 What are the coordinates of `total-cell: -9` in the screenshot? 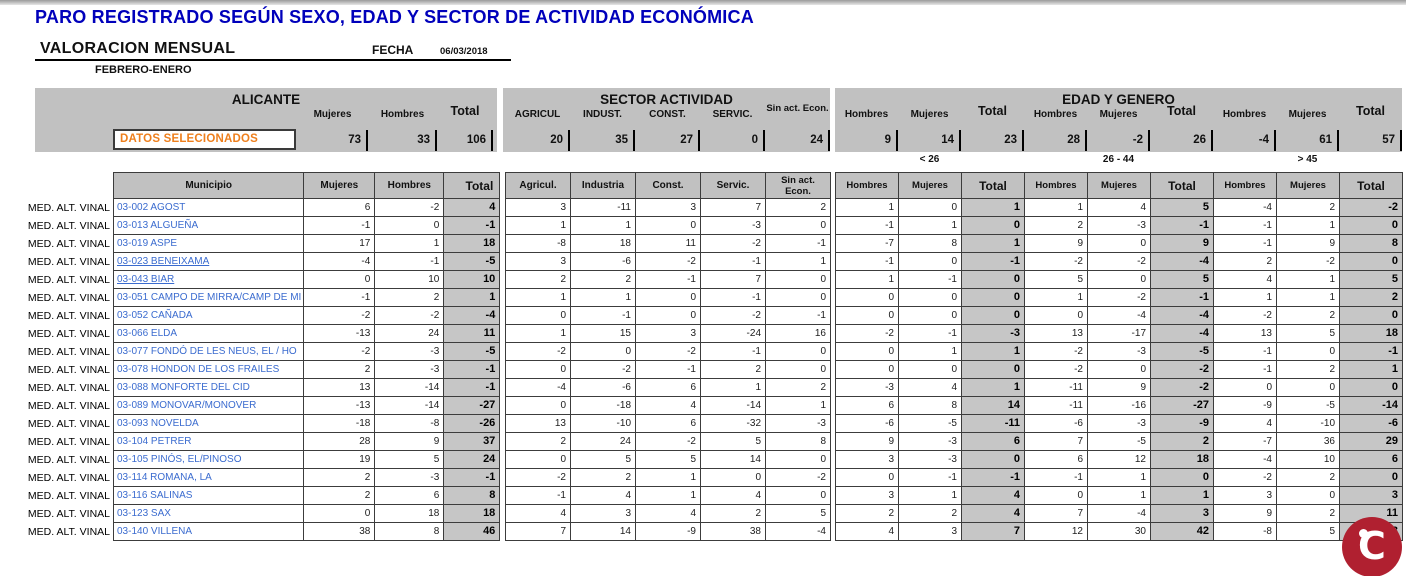 It's located at (1182, 423).